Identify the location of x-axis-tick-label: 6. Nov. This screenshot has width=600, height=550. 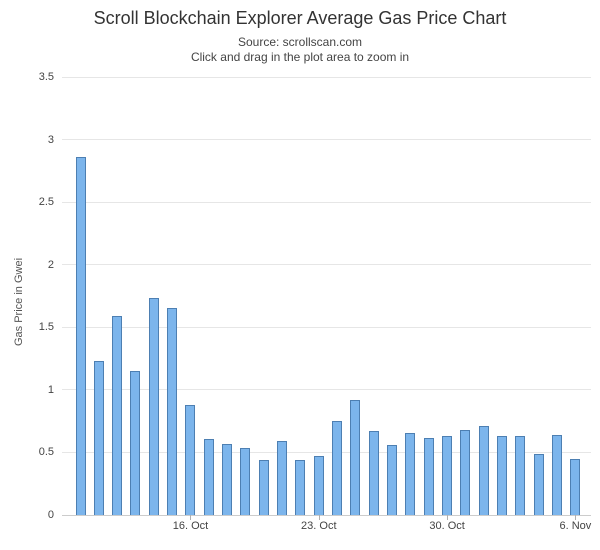
(575, 526).